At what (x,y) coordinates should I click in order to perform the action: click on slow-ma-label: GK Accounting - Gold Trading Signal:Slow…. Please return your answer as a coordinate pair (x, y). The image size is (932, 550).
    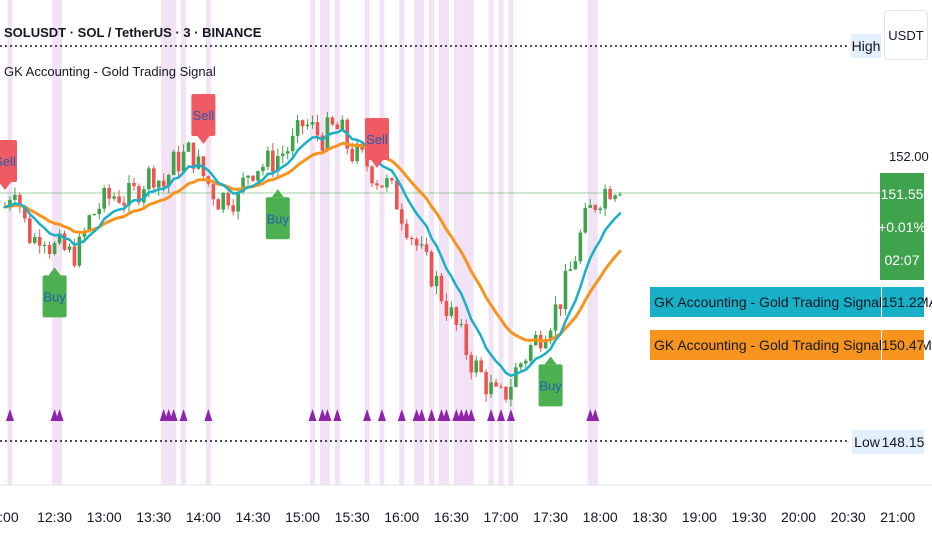
    Looking at the image, I should click on (791, 345).